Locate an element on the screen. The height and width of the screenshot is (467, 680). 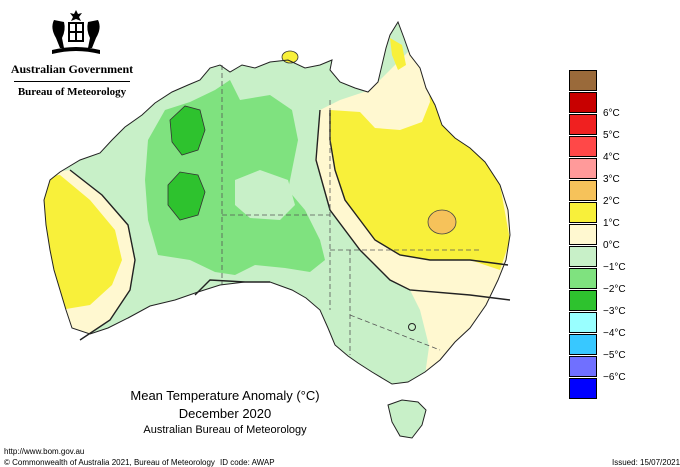
tasmania is located at coordinates (407, 419).